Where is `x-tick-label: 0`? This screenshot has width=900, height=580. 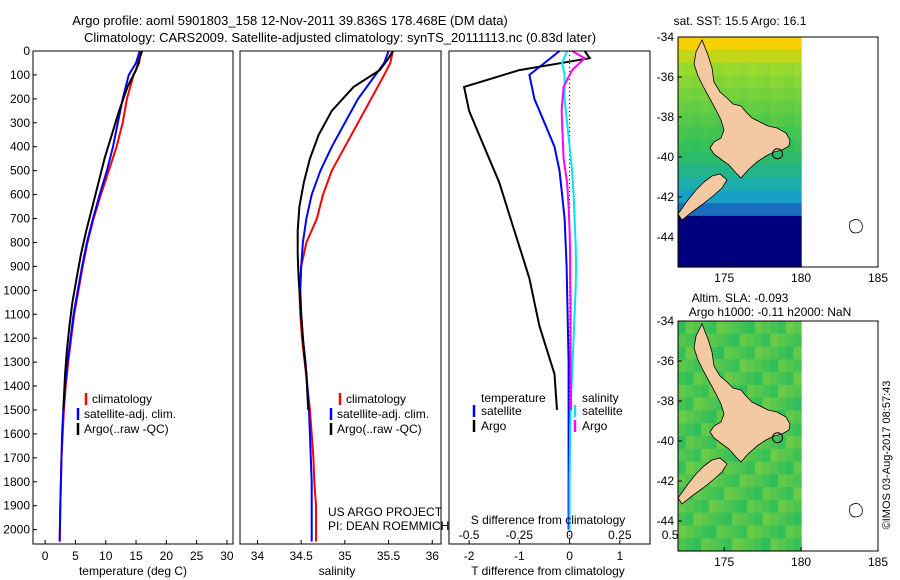
x-tick-label: 0 is located at coordinates (45, 556).